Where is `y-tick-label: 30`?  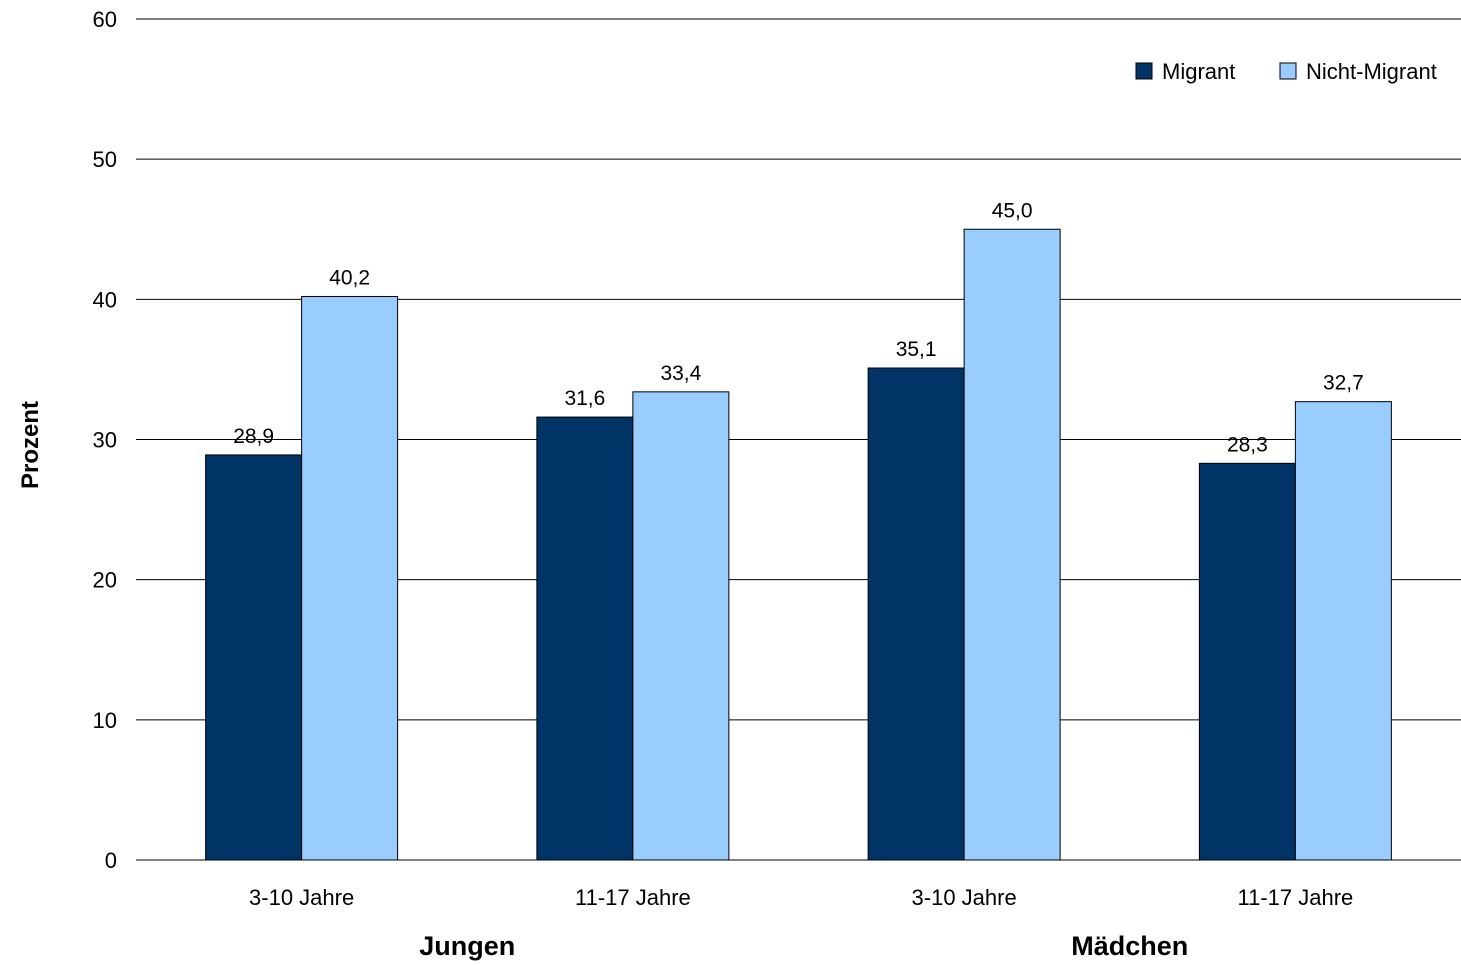
y-tick-label: 30 is located at coordinates (105, 440).